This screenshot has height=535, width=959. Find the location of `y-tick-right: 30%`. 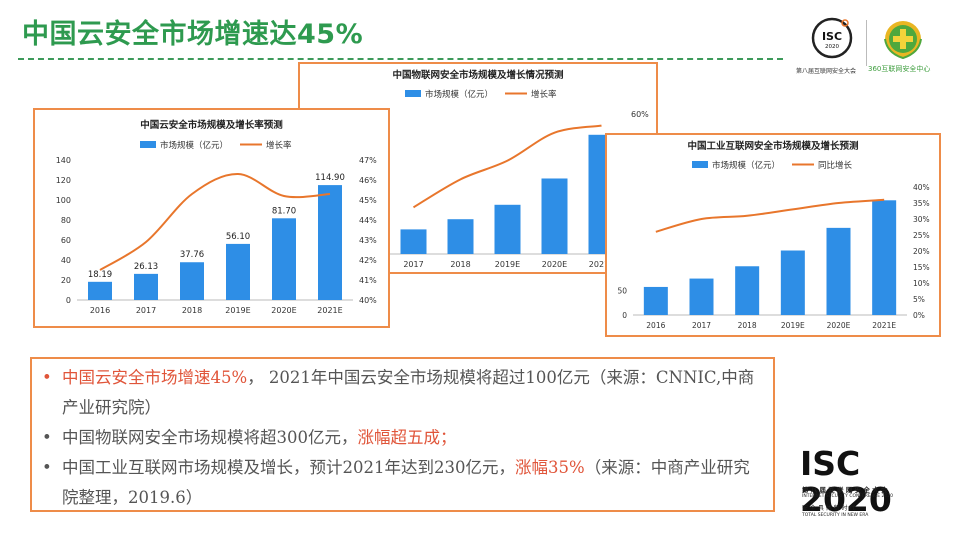

y-tick-right: 30% is located at coordinates (921, 219).